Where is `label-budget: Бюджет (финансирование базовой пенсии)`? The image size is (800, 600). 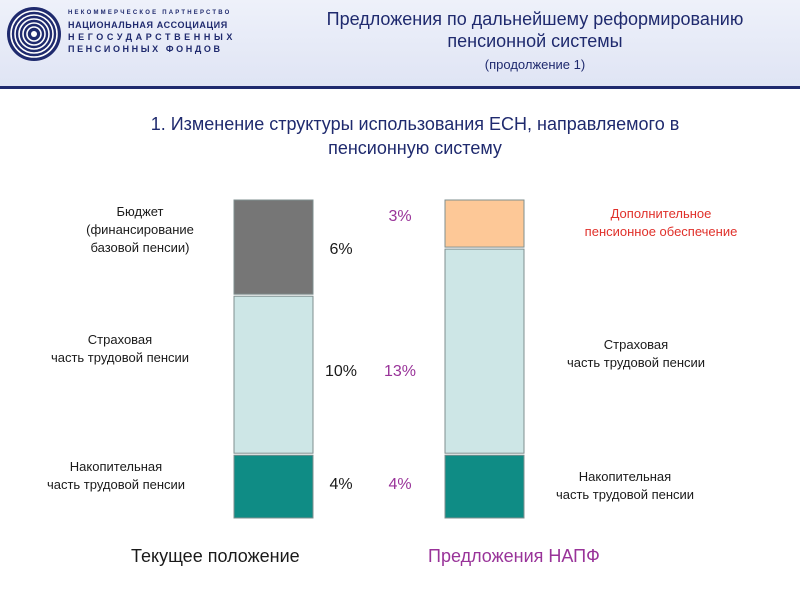
label-budget: Бюджет (финансирование базовой пенсии) is located at coordinates (140, 230).